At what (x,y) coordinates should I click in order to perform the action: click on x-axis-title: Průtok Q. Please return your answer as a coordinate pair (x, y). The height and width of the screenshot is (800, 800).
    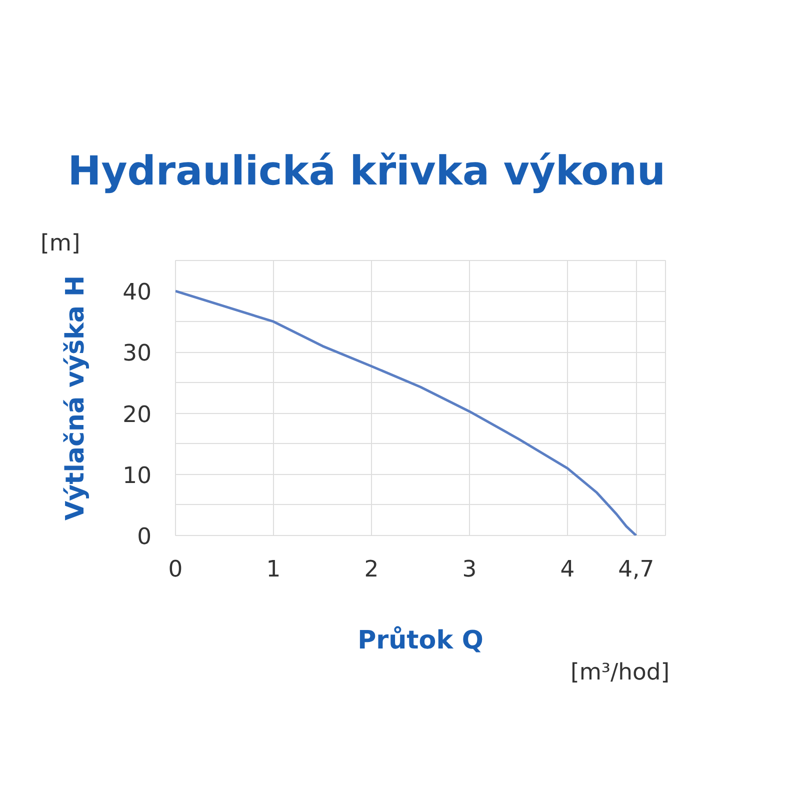
    Looking at the image, I should click on (421, 639).